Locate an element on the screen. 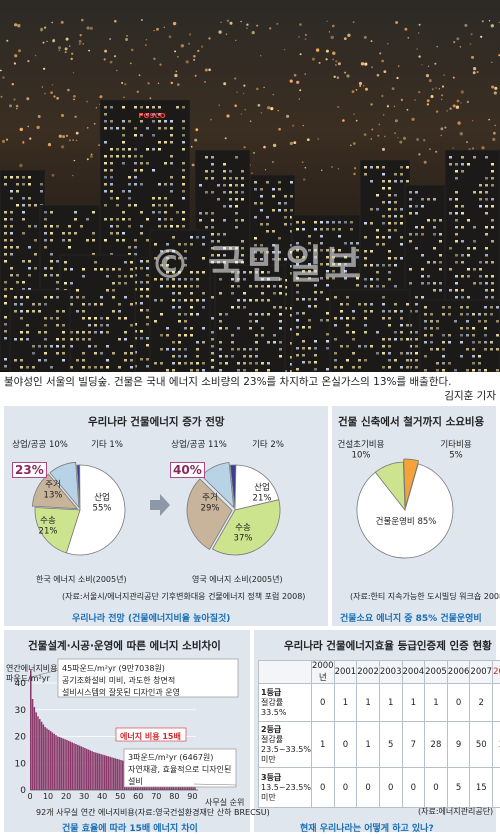 Image resolution: width=500 pixels, height=835 pixels. bar-xtick-label: 90 is located at coordinates (192, 796).